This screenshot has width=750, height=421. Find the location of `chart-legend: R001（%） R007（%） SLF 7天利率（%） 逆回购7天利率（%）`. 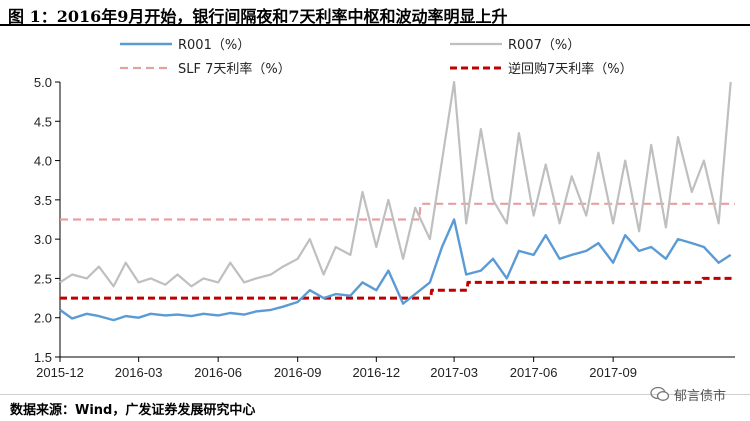

chart-legend: R001（%） R007（%） SLF 7天利率（%） 逆回购7天利率（%） is located at coordinates (376, 57).